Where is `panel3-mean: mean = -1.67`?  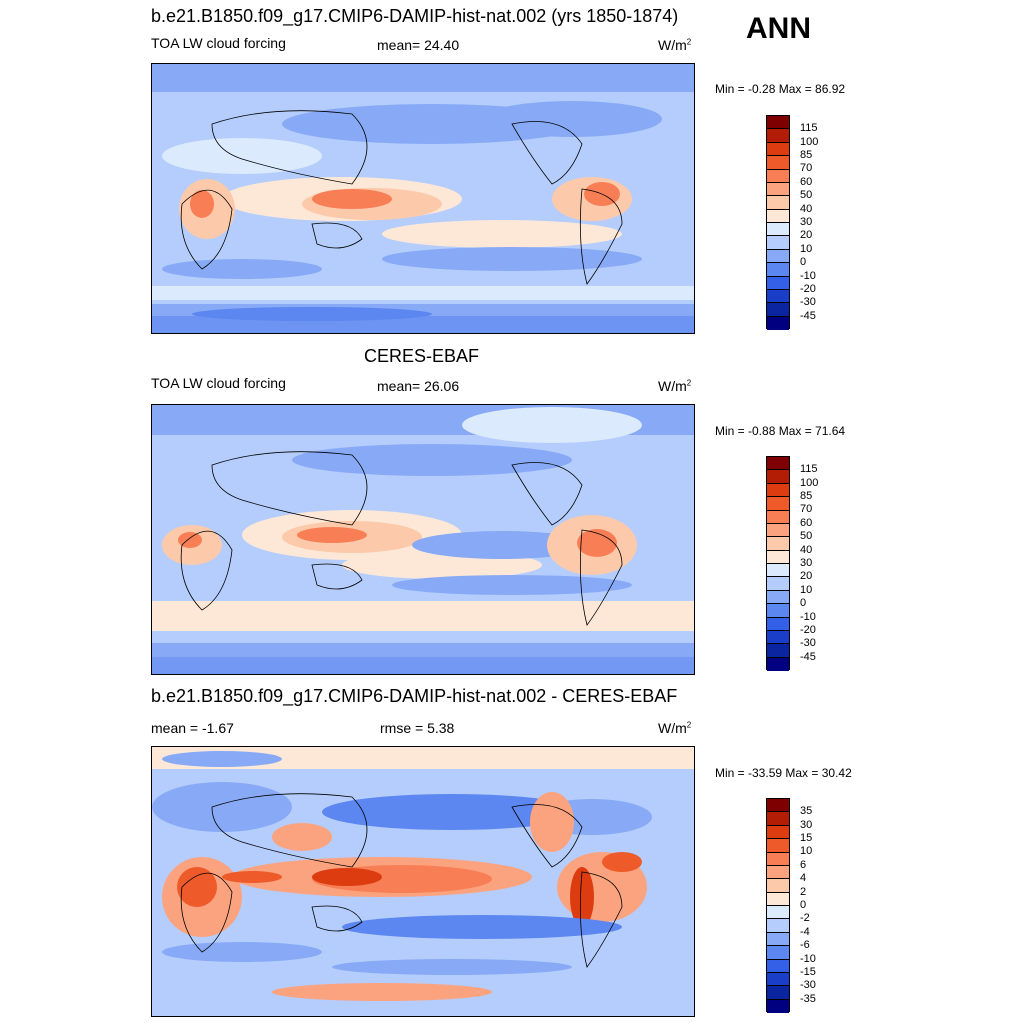 panel3-mean: mean = -1.67 is located at coordinates (192, 728).